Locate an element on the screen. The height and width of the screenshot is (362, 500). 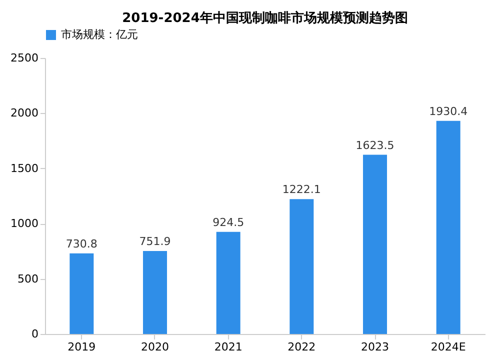
y-tick-label: 500 is located at coordinates (28, 279).